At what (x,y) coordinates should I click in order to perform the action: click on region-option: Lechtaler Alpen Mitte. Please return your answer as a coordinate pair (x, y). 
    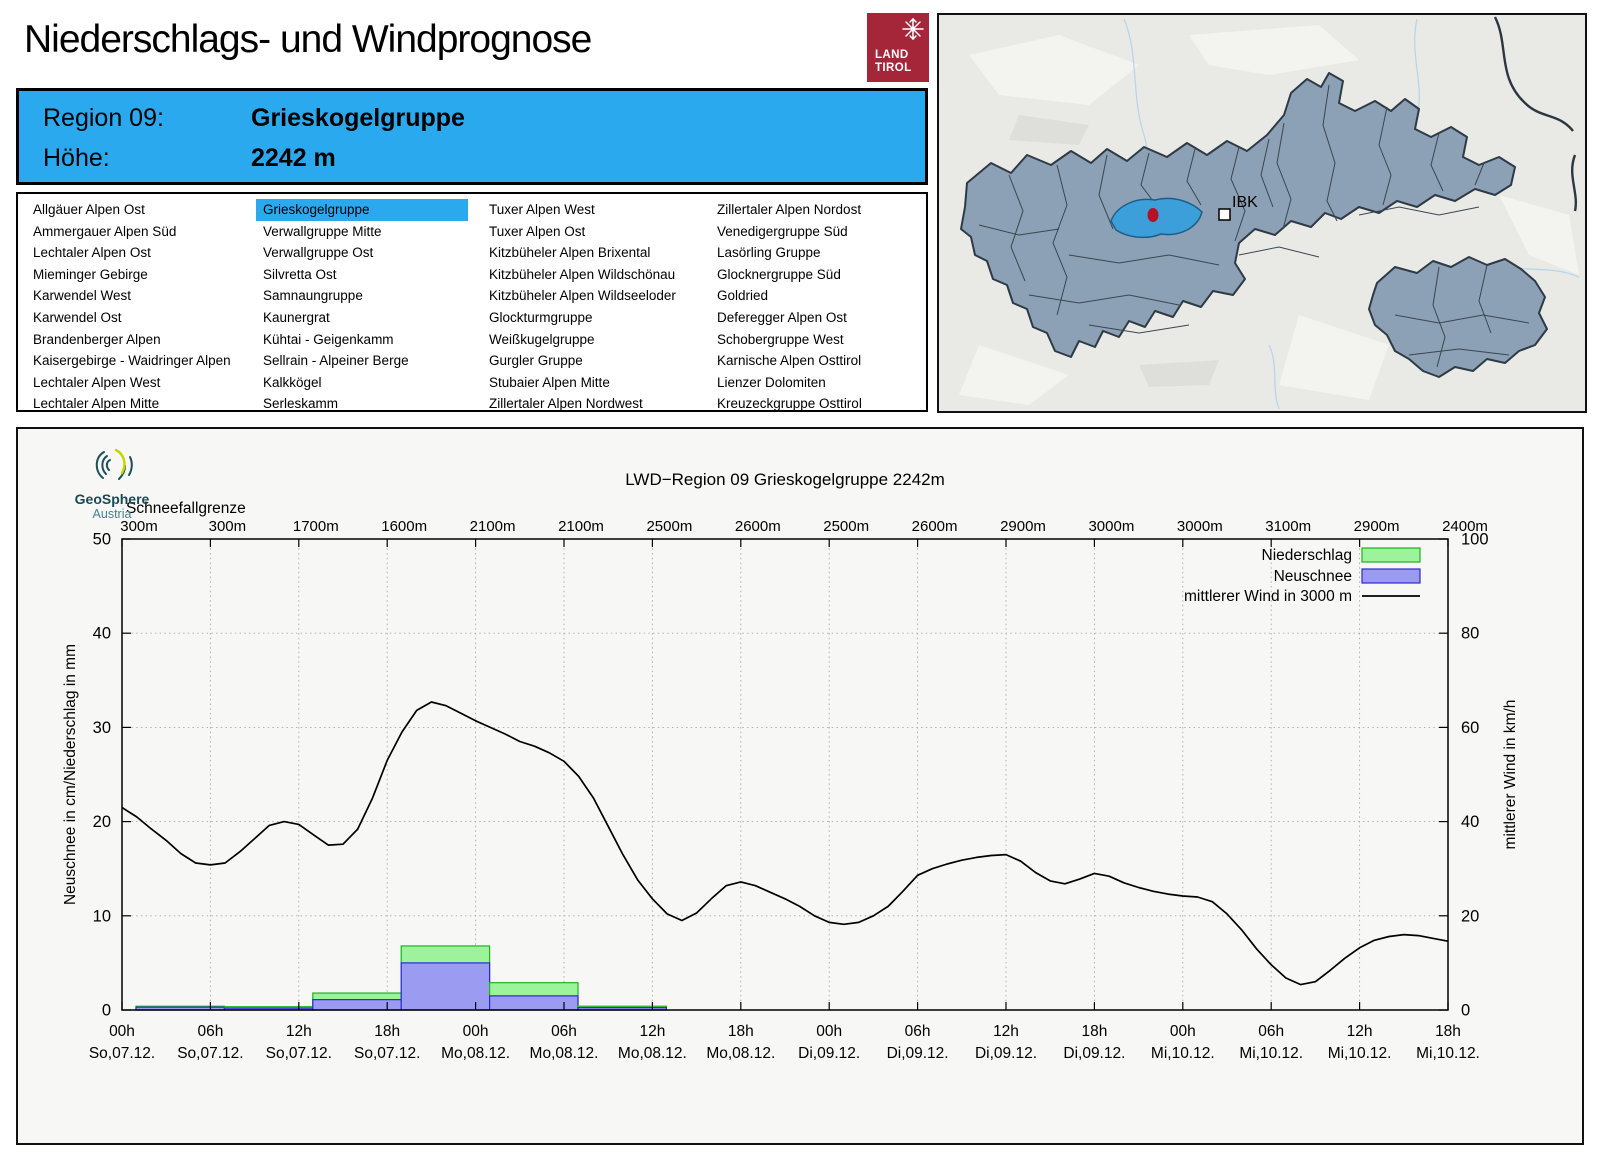
    Looking at the image, I should click on (96, 404).